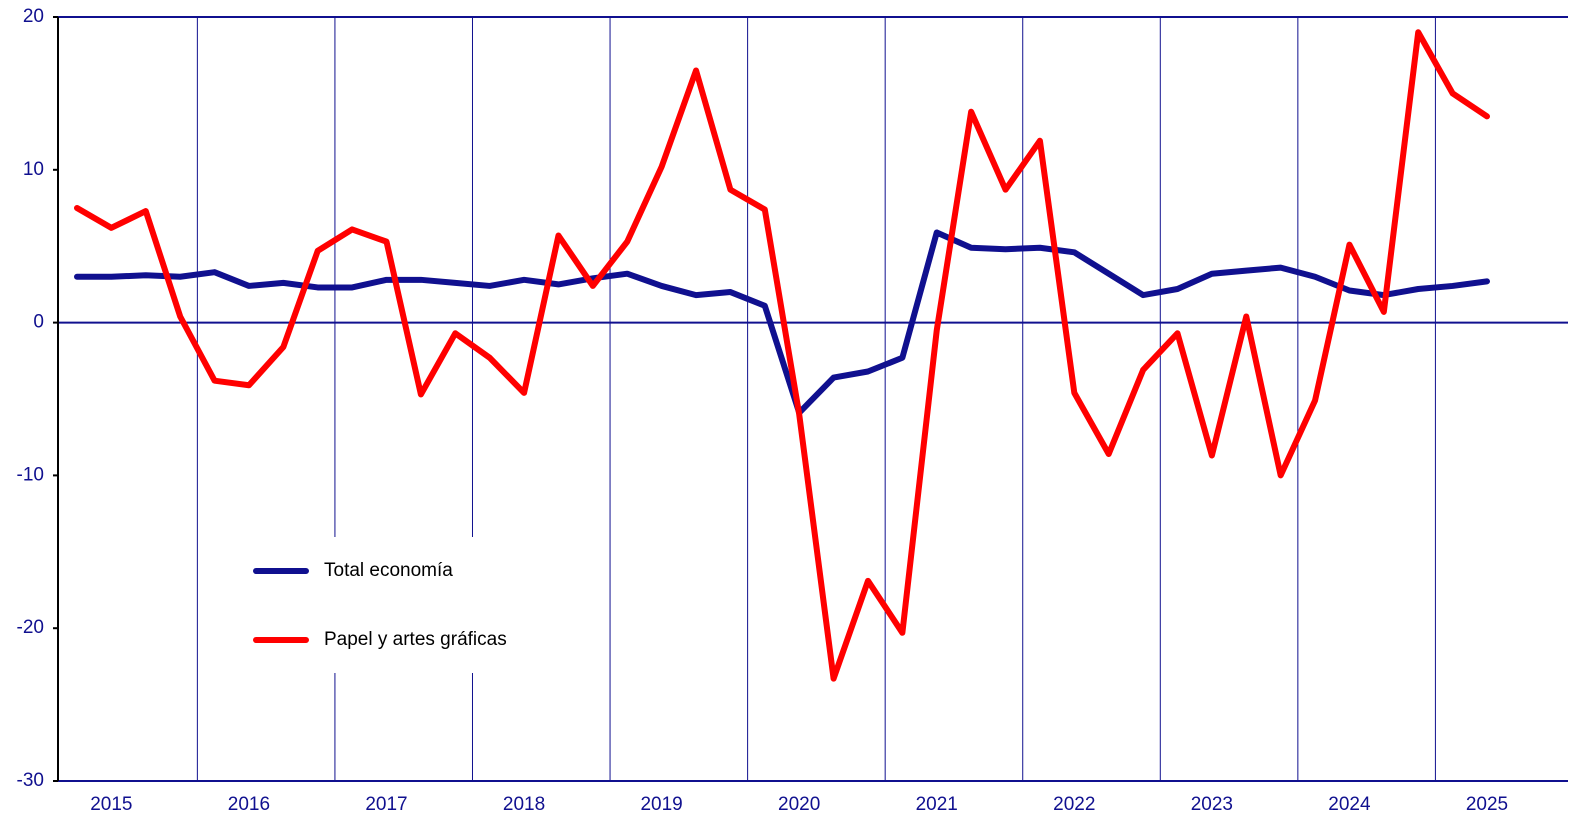 This screenshot has width=1581, height=825. Describe the element at coordinates (661, 804) in the screenshot. I see `x-tick-label: 2019` at that location.